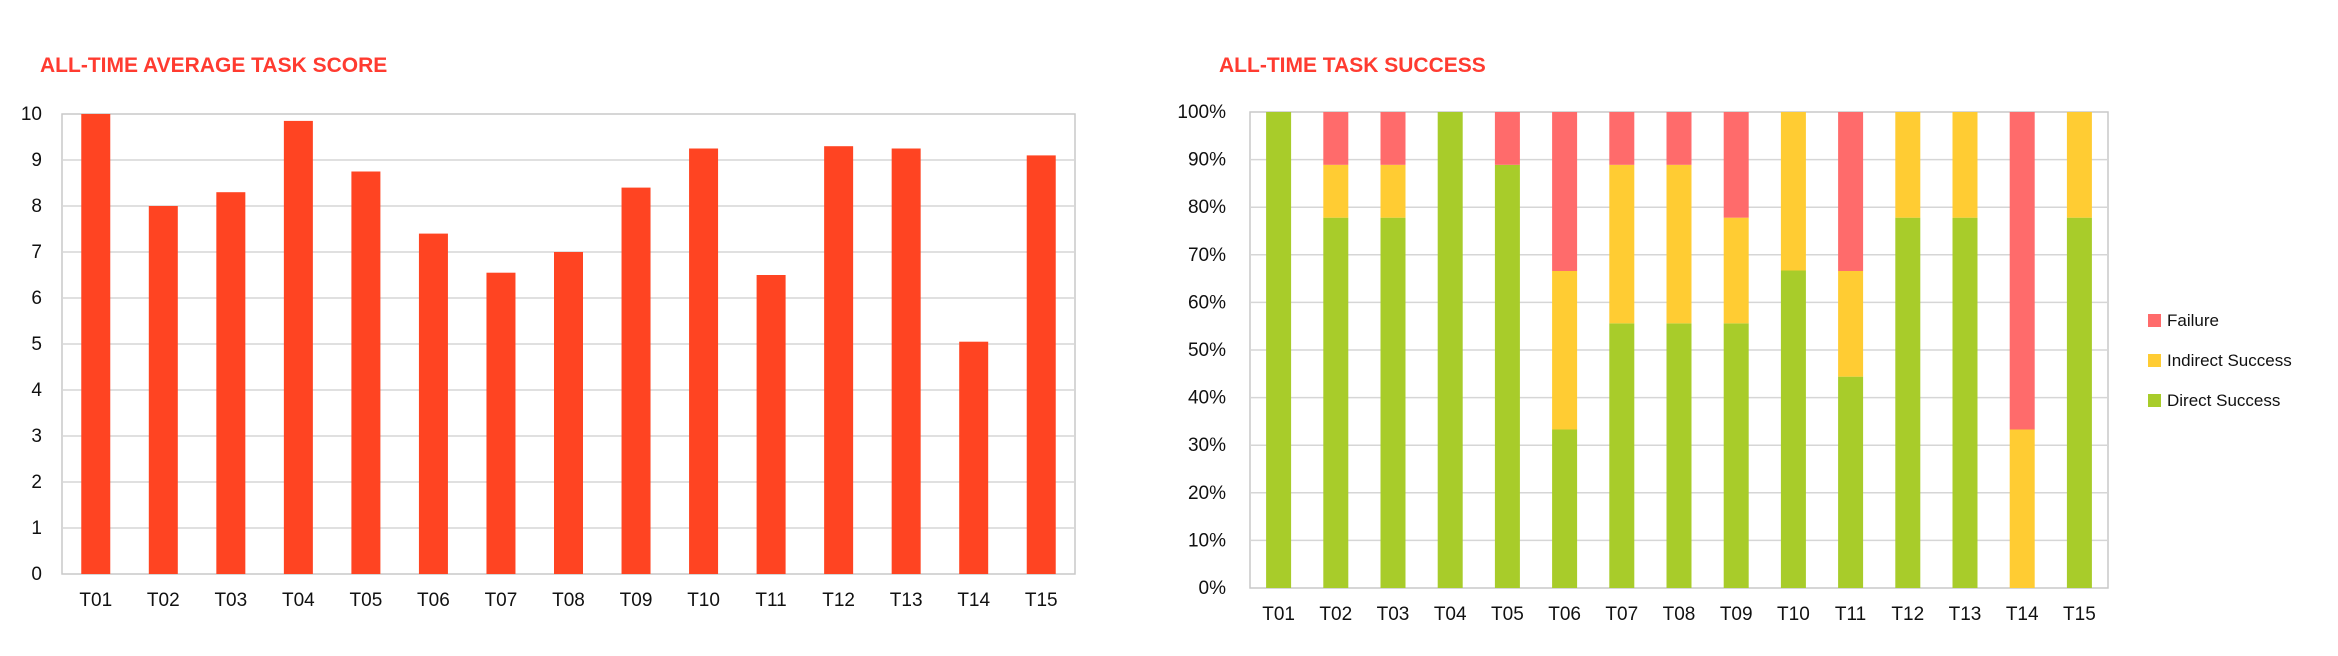  I want to click on score-xtick-label: T12, so click(838, 600).